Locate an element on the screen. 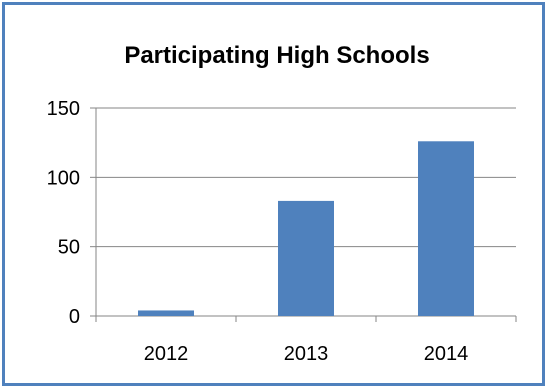 The width and height of the screenshot is (545, 386). bar-2013 is located at coordinates (306, 258).